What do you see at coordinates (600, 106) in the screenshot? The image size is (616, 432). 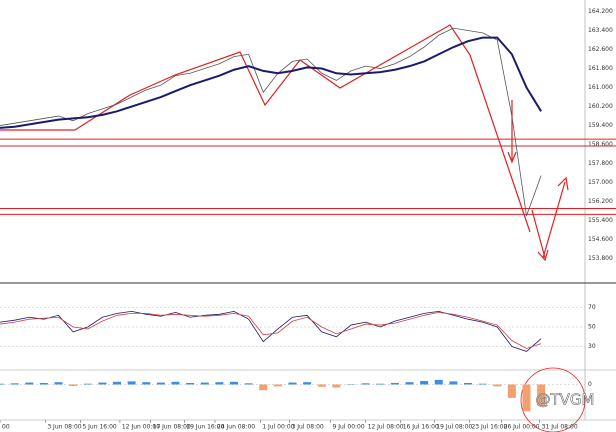 I see `y-tick-label: 160.200` at bounding box center [600, 106].